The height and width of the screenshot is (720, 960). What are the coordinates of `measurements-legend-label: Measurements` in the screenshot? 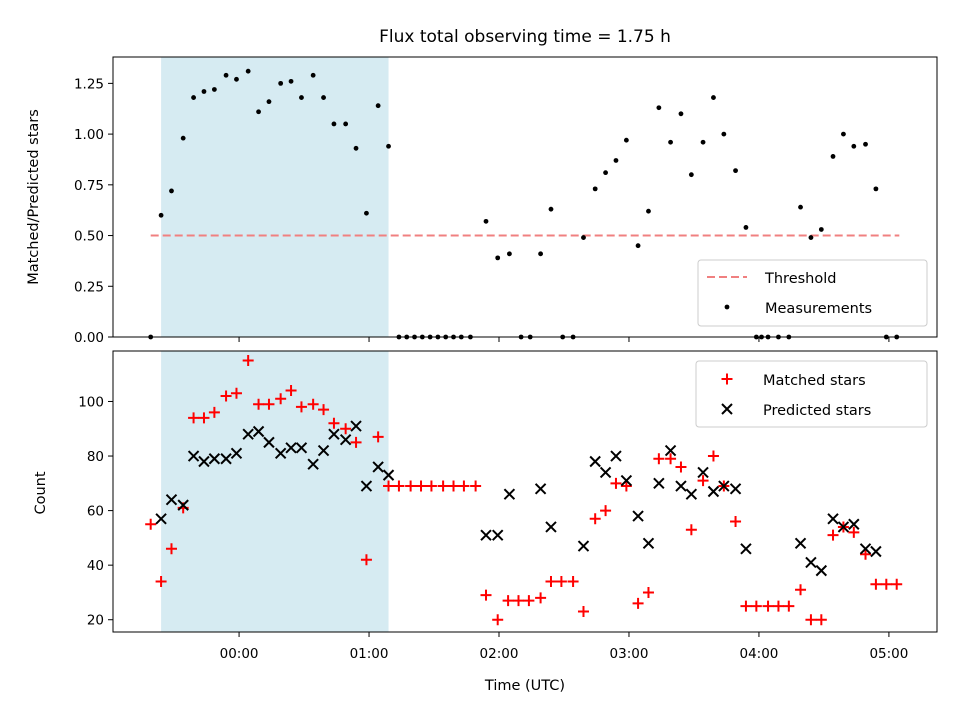 It's located at (818, 309).